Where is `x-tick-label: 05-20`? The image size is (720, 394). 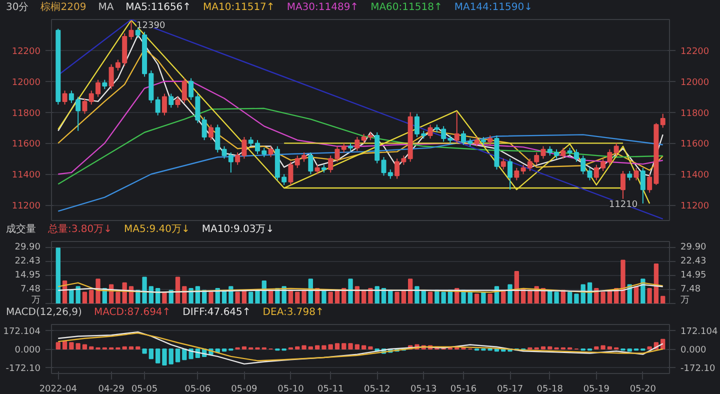
x-tick-label: 05-20 is located at coordinates (643, 389).